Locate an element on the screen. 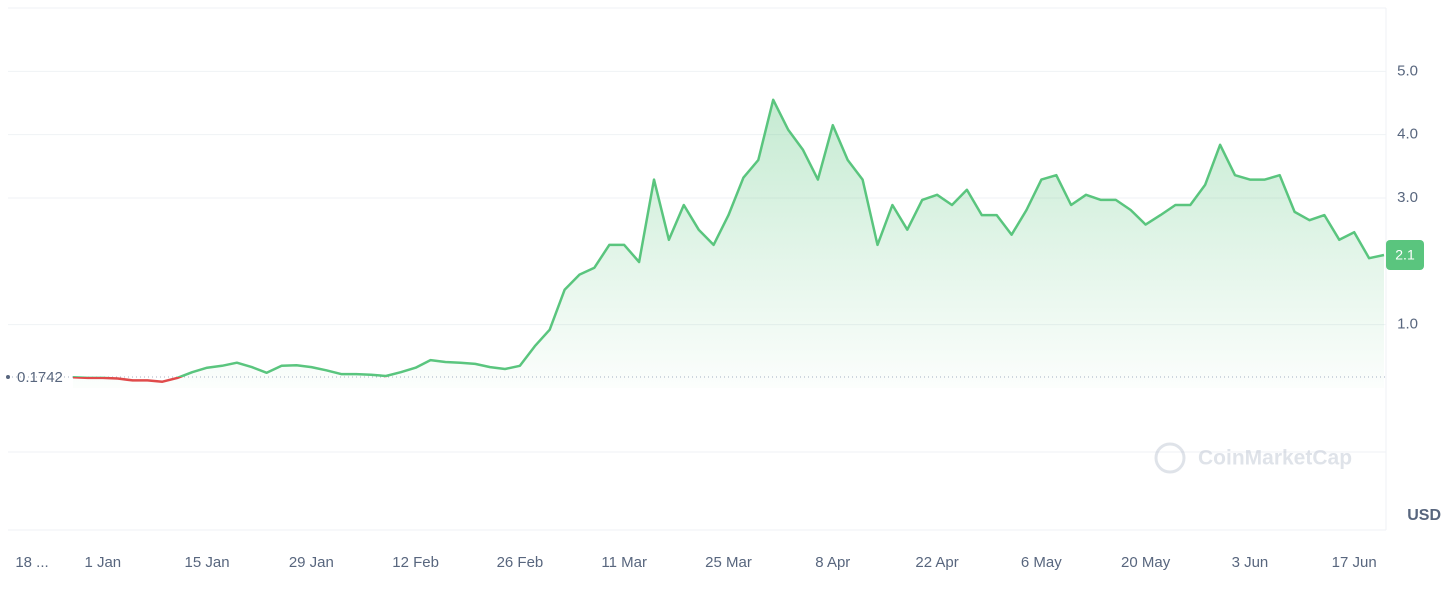 The image size is (1456, 590). y-tick-label: 5.0 is located at coordinates (1407, 70).